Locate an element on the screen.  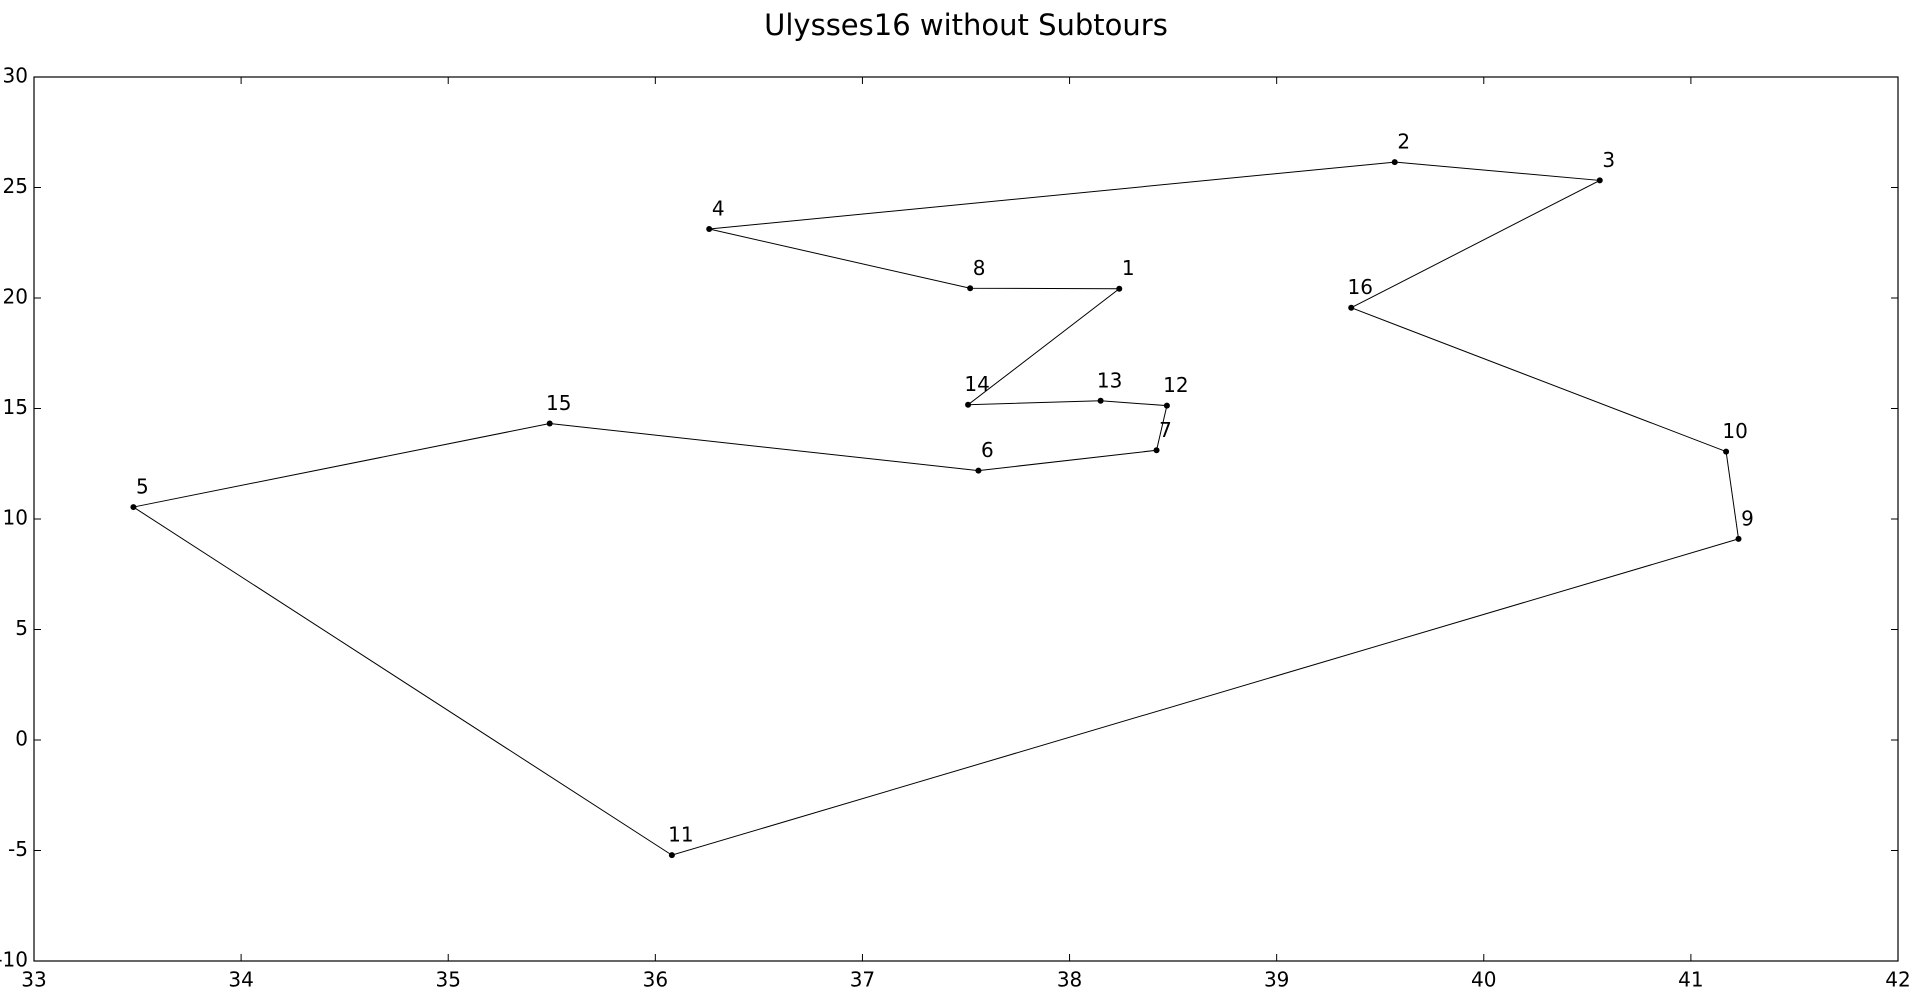
y-tick-label: 10 is located at coordinates (15, 518).